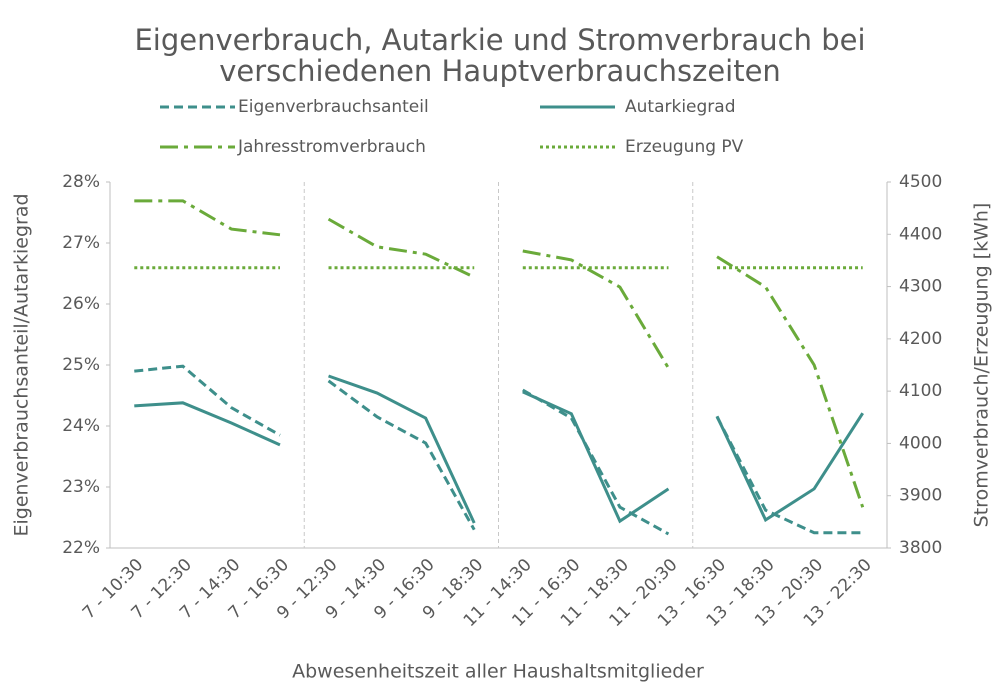 This screenshot has height=687, width=1000. I want to click on y2-tick-label: 4200, so click(920, 339).